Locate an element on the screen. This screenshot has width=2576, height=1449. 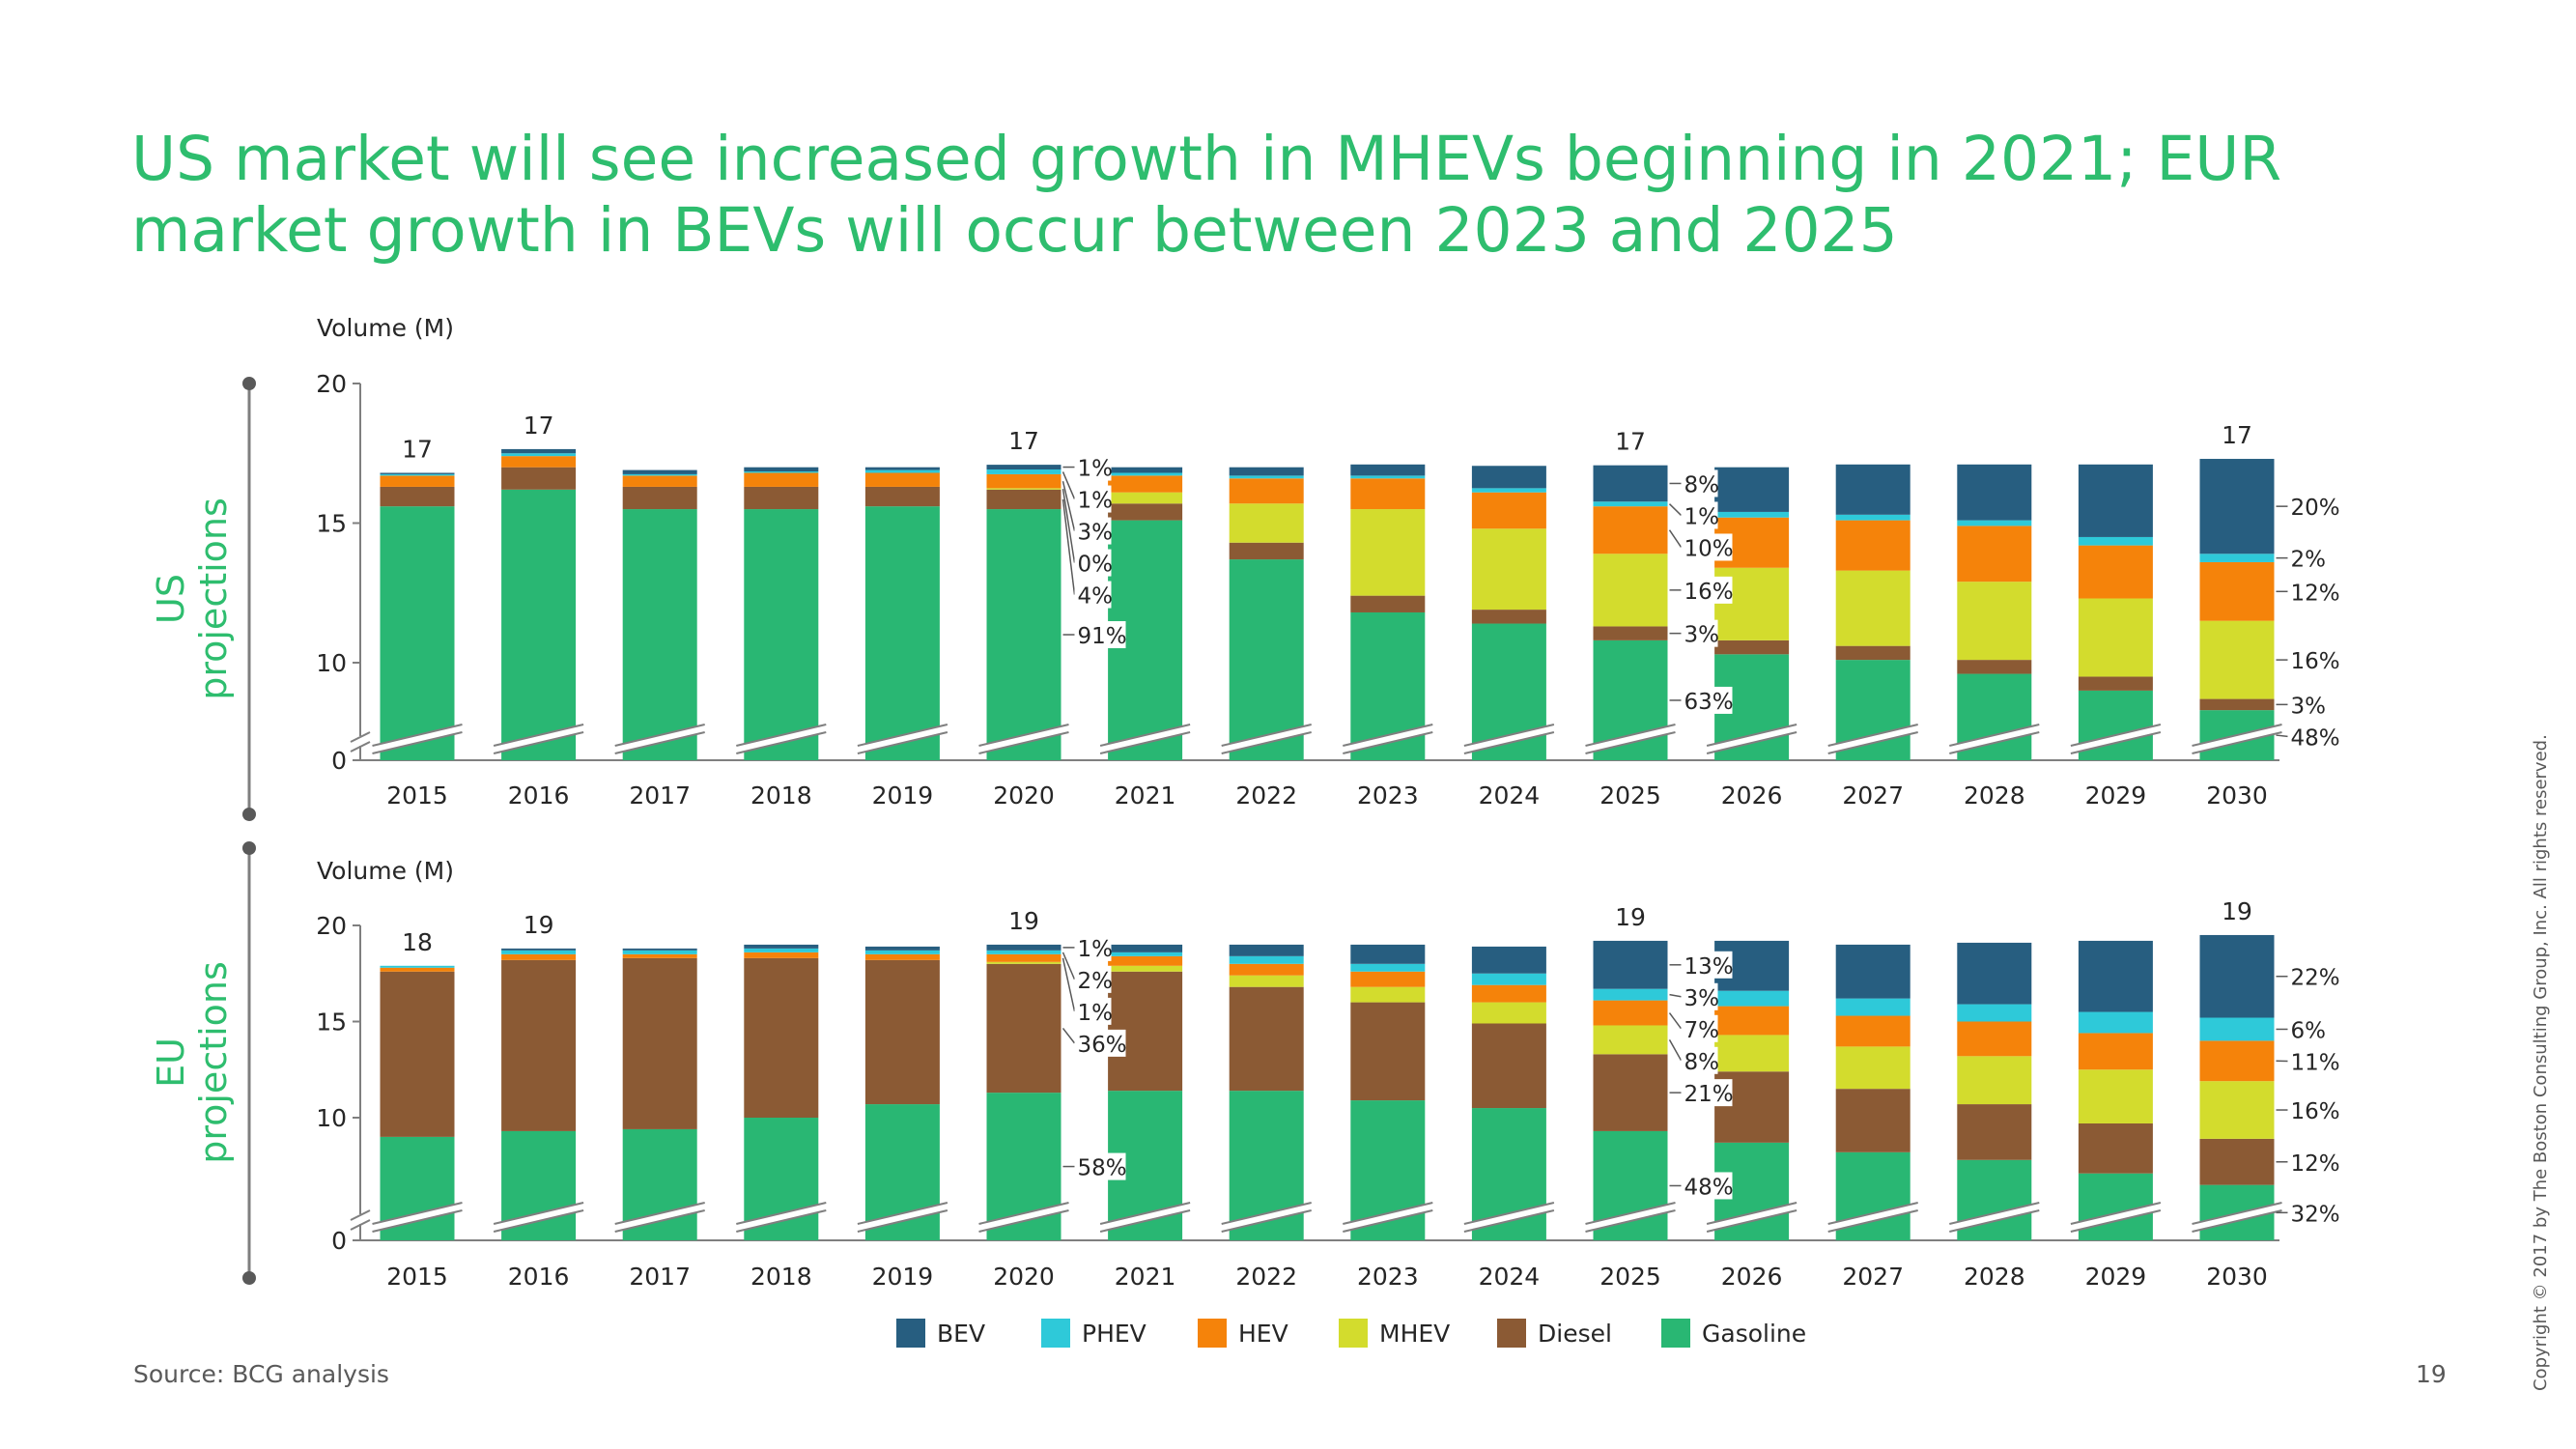
y-tick-label: 20 is located at coordinates (331, 384).